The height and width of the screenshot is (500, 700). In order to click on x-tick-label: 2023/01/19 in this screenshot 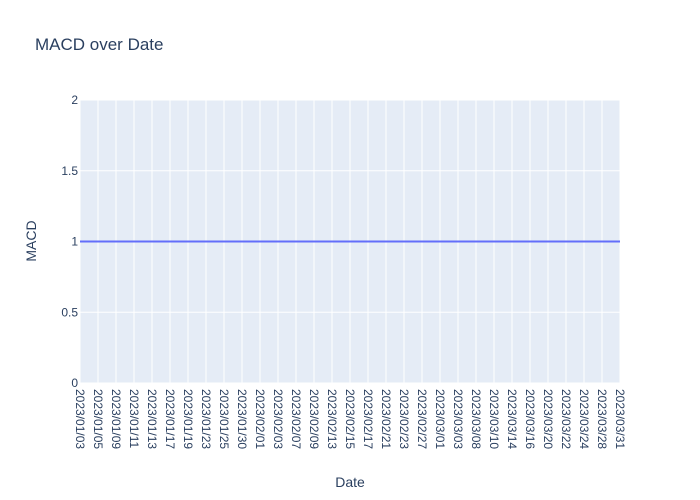, I will do `click(188, 419)`.